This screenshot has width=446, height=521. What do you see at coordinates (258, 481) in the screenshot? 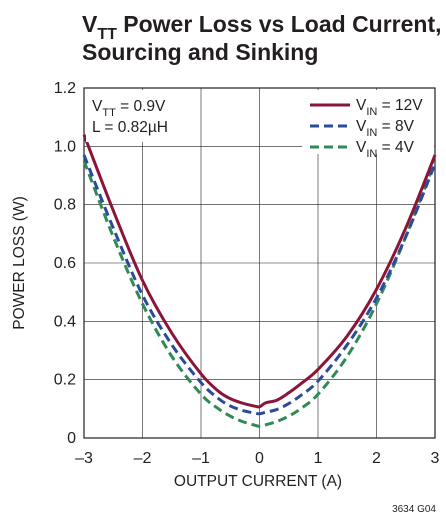
I see `x-axis-label: OUTPUT CURRENT (A)` at bounding box center [258, 481].